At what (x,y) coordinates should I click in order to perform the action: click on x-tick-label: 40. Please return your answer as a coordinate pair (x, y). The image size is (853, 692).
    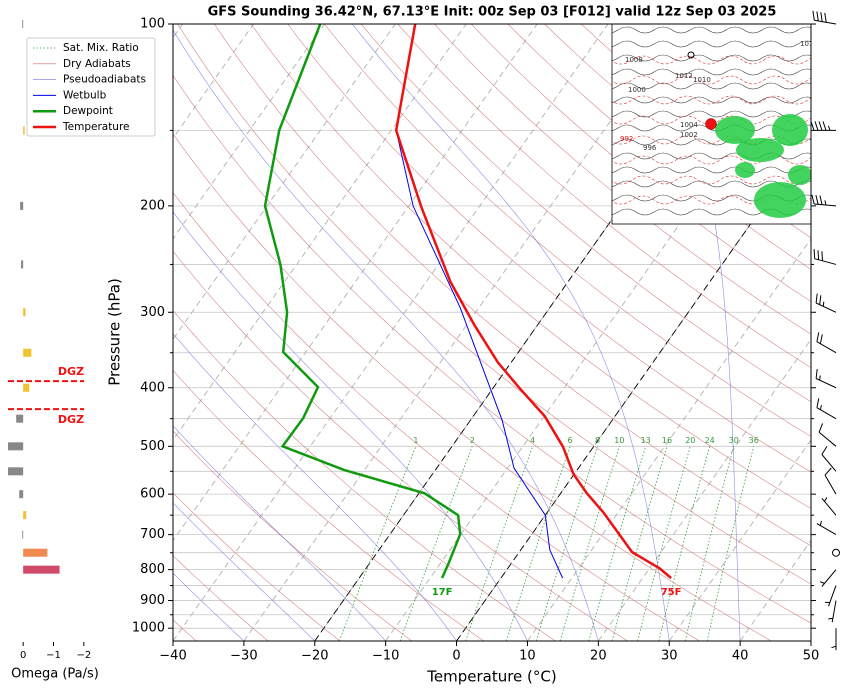
    Looking at the image, I should click on (740, 656).